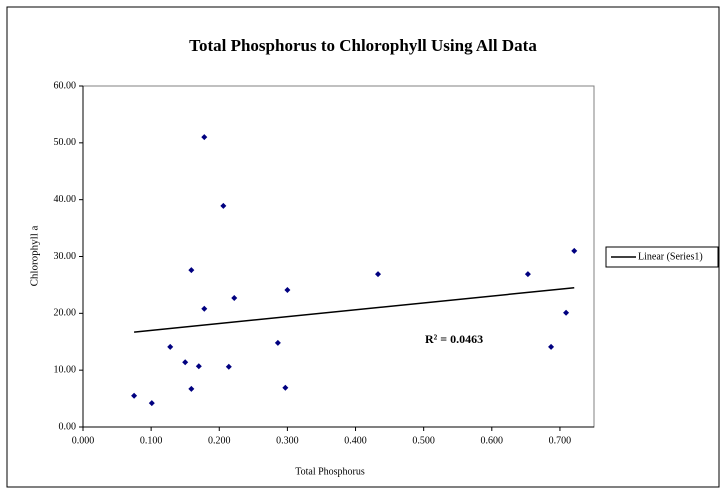 The height and width of the screenshot is (495, 726). I want to click on y-tick-label: 50.00, so click(65, 142).